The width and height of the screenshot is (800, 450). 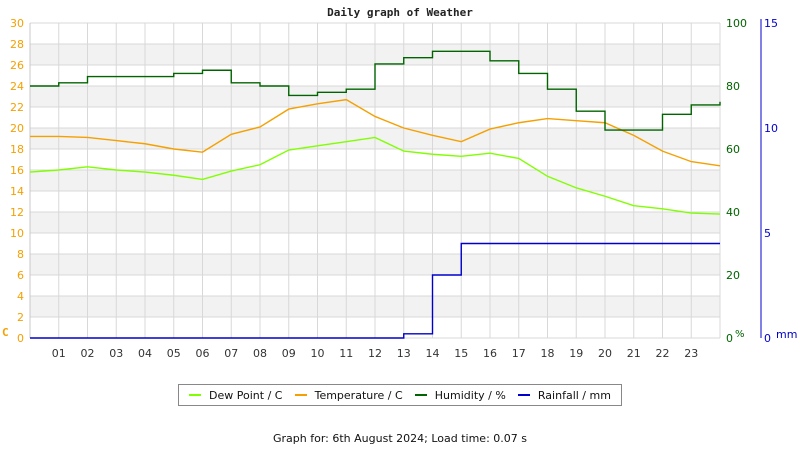 What do you see at coordinates (470, 395) in the screenshot?
I see `legend-label: Humidity / %` at bounding box center [470, 395].